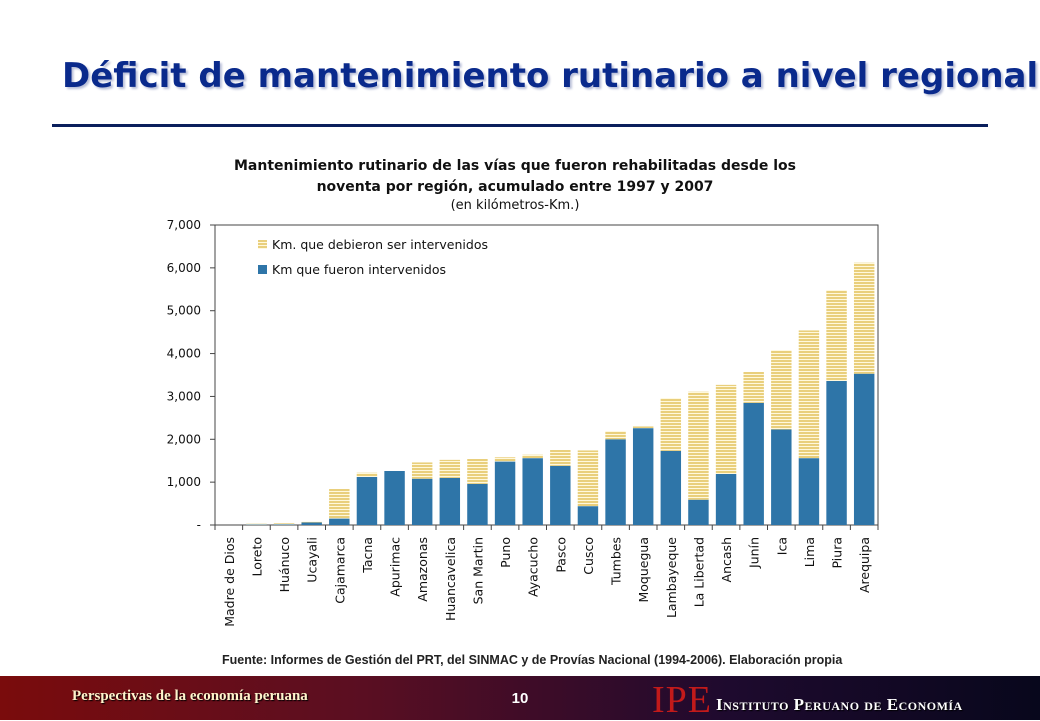 Image resolution: width=1040 pixels, height=721 pixels. Describe the element at coordinates (184, 225) in the screenshot. I see `y-tick-label: 7,000` at that location.